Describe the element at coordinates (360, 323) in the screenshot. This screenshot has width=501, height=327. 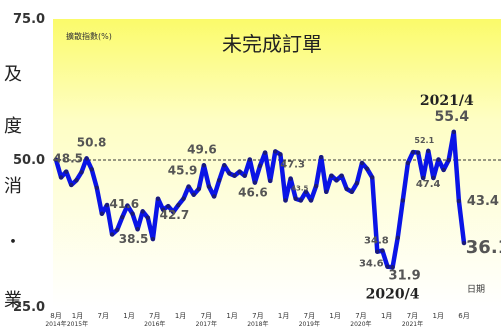
I see `x-tick-year: 2020年` at that location.